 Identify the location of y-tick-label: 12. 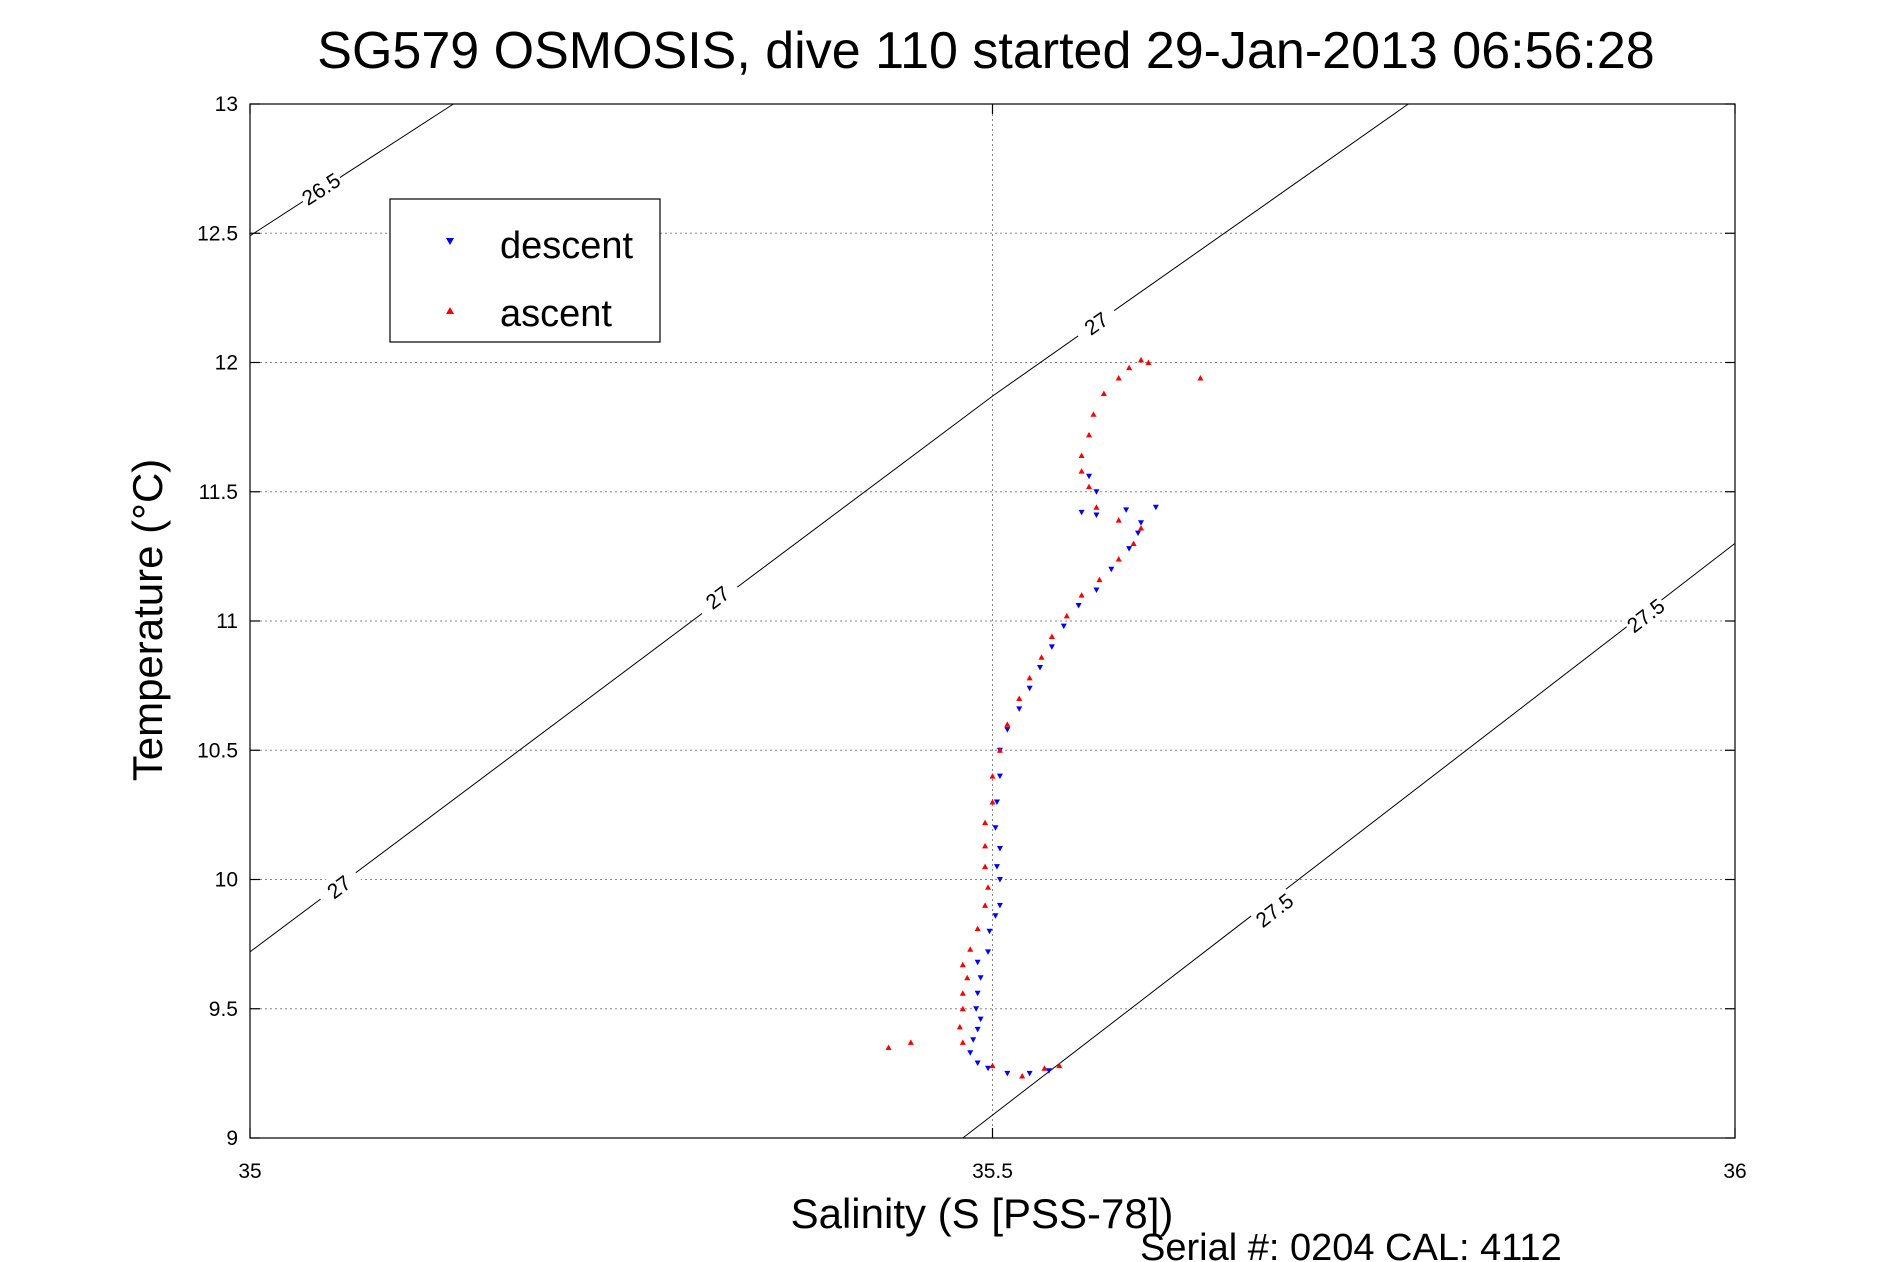
(226, 363).